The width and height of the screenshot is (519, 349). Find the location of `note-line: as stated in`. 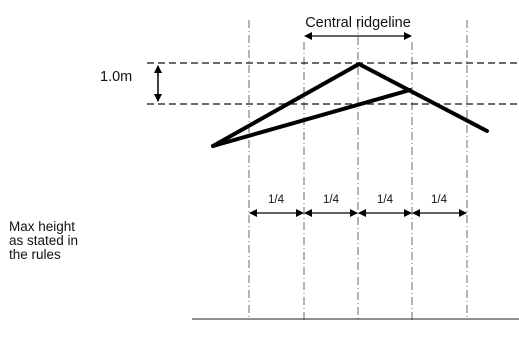

note-line: as stated in is located at coordinates (44, 240).